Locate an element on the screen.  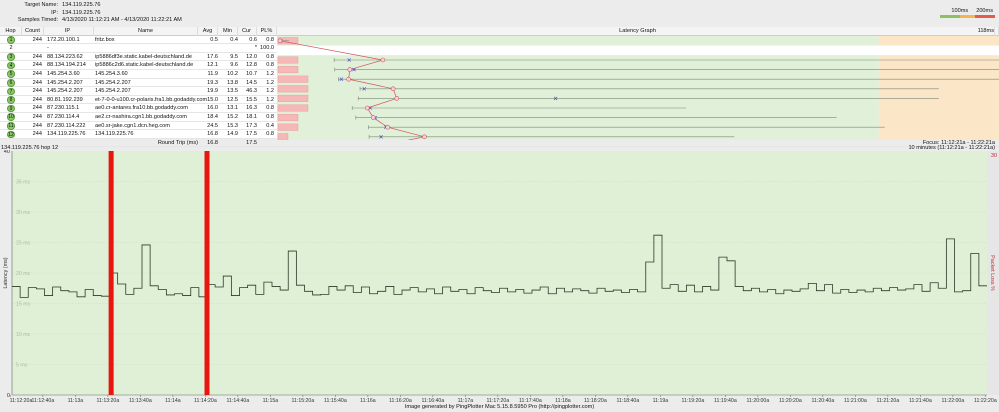
hop-cell: 1 is located at coordinates (11, 40).